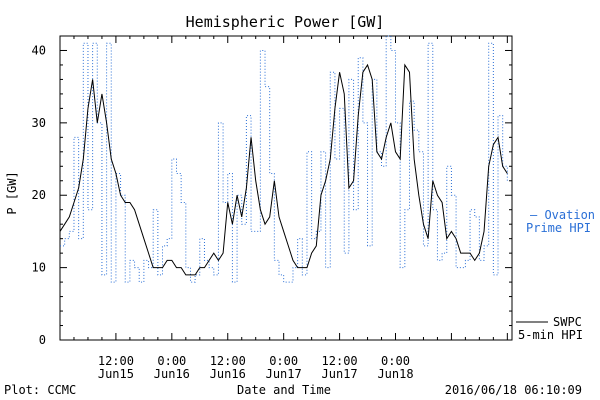 This screenshot has height=400, width=600. Describe the element at coordinates (39, 268) in the screenshot. I see `y-tick-label: 10` at that location.